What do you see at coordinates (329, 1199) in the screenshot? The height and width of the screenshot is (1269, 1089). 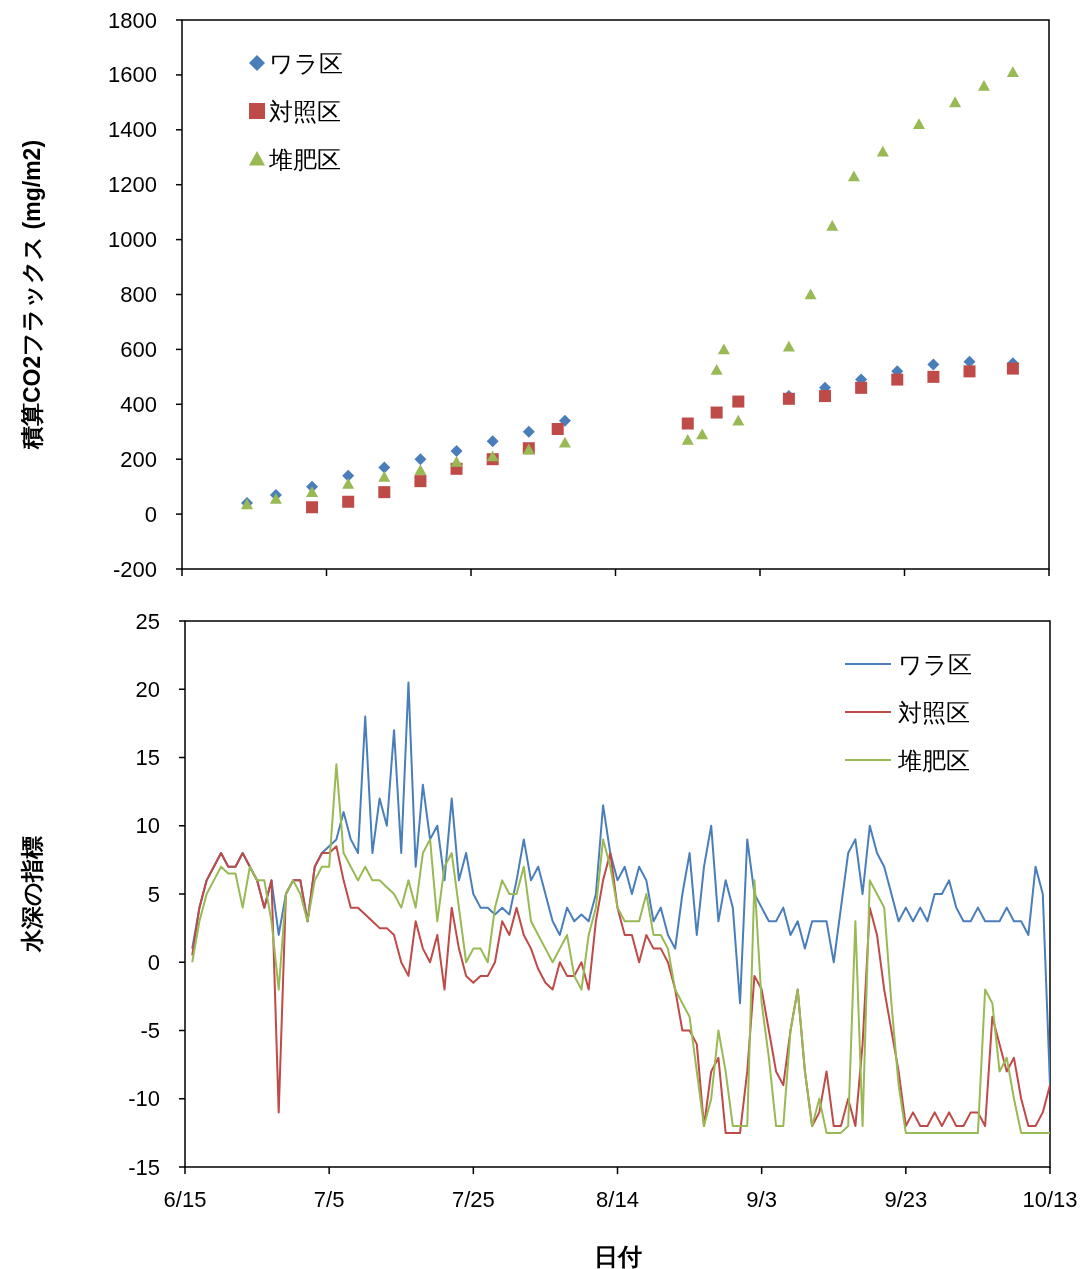 I see `x-tick-label: 7/5` at bounding box center [329, 1199].